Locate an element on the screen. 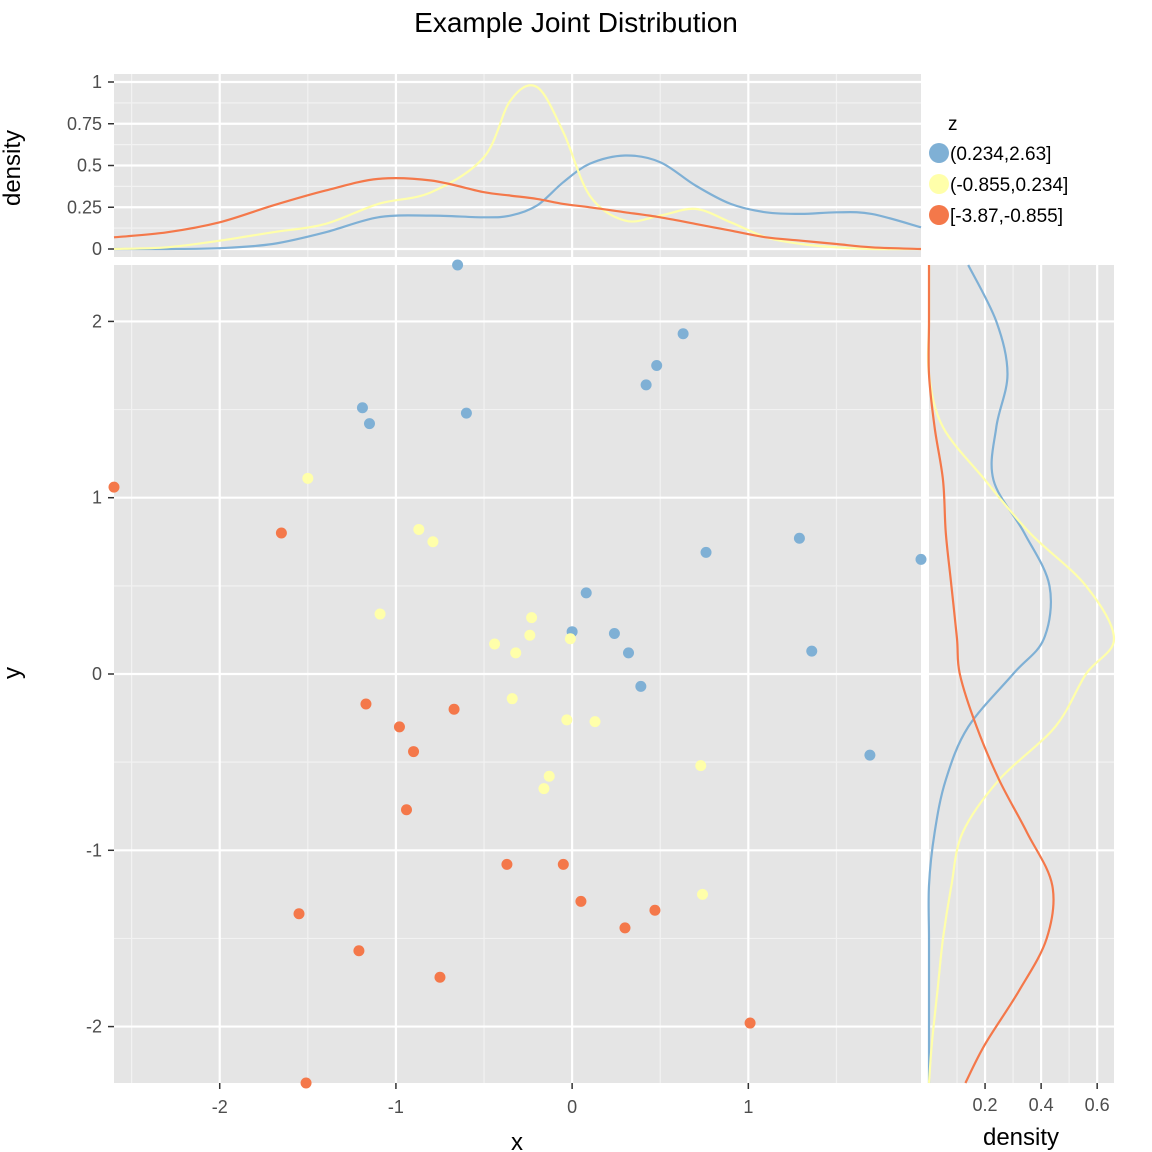  right-density-panel: 0.2 0.4 0.6 density is located at coordinates (1021, 707).